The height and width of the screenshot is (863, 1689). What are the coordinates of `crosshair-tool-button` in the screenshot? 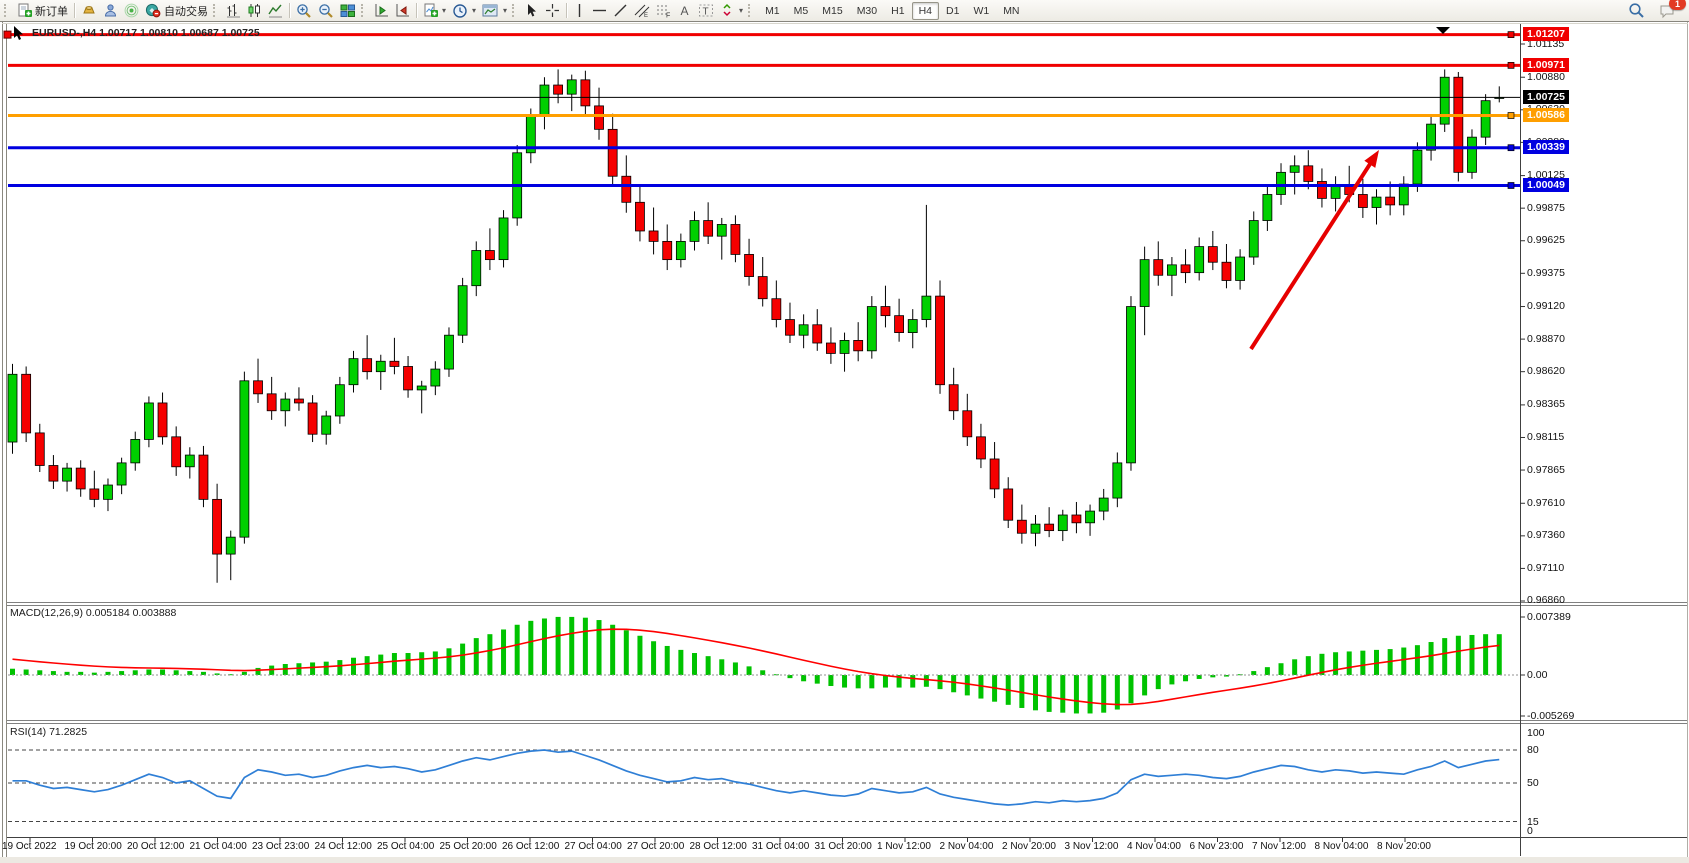 It's located at (552, 10).